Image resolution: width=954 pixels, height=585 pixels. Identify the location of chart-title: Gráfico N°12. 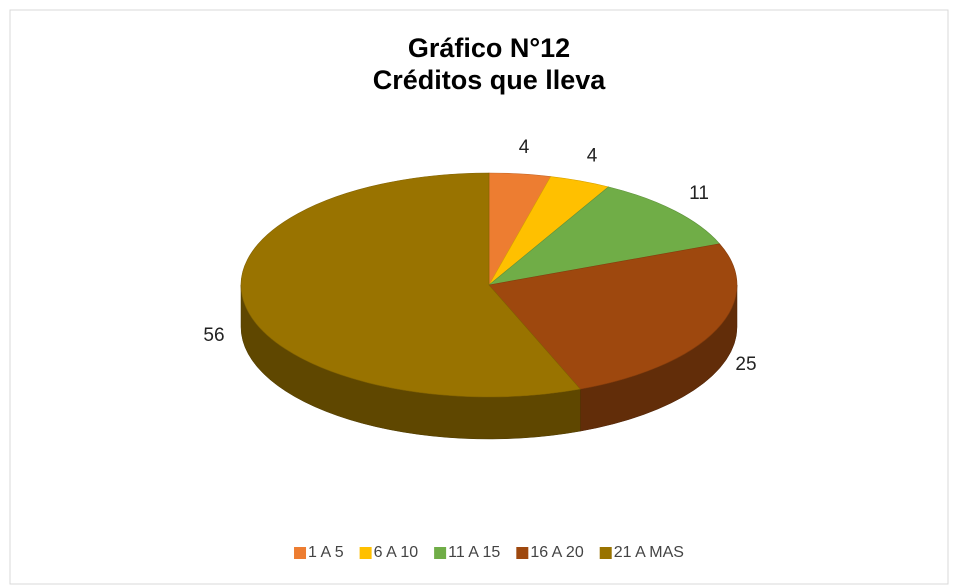
(489, 48).